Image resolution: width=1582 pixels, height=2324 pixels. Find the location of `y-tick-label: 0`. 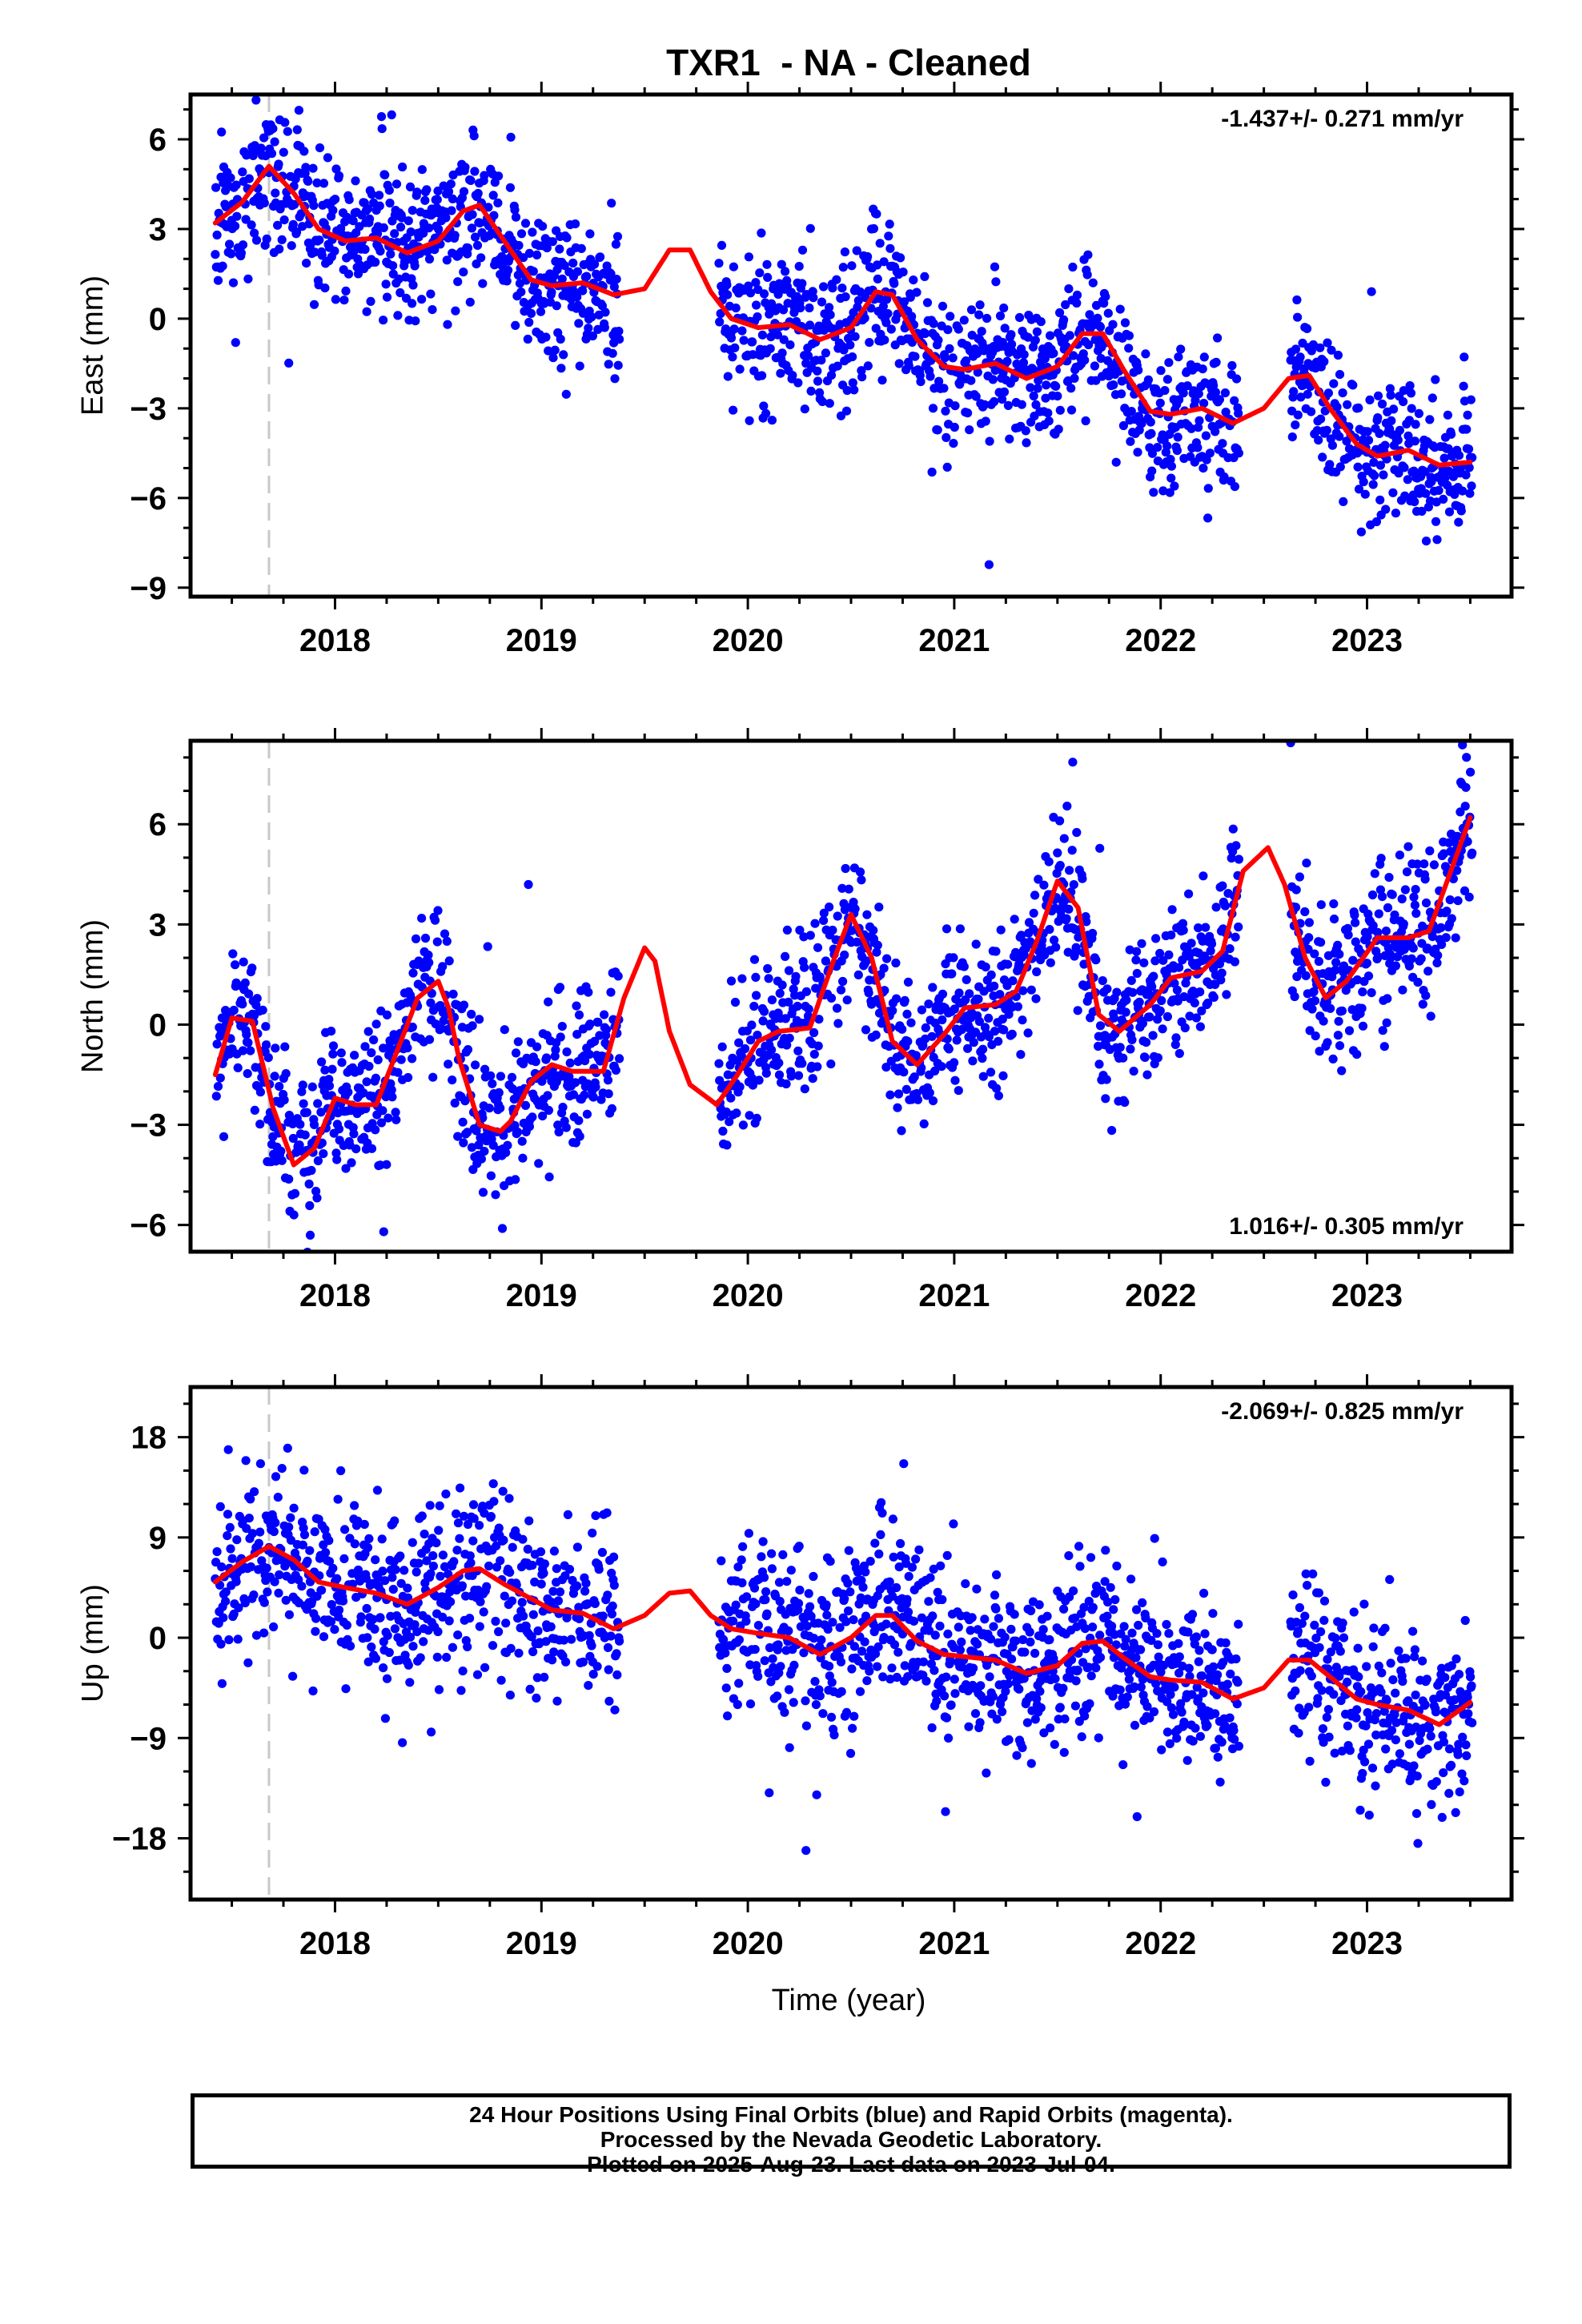

y-tick-label: 0 is located at coordinates (158, 319).